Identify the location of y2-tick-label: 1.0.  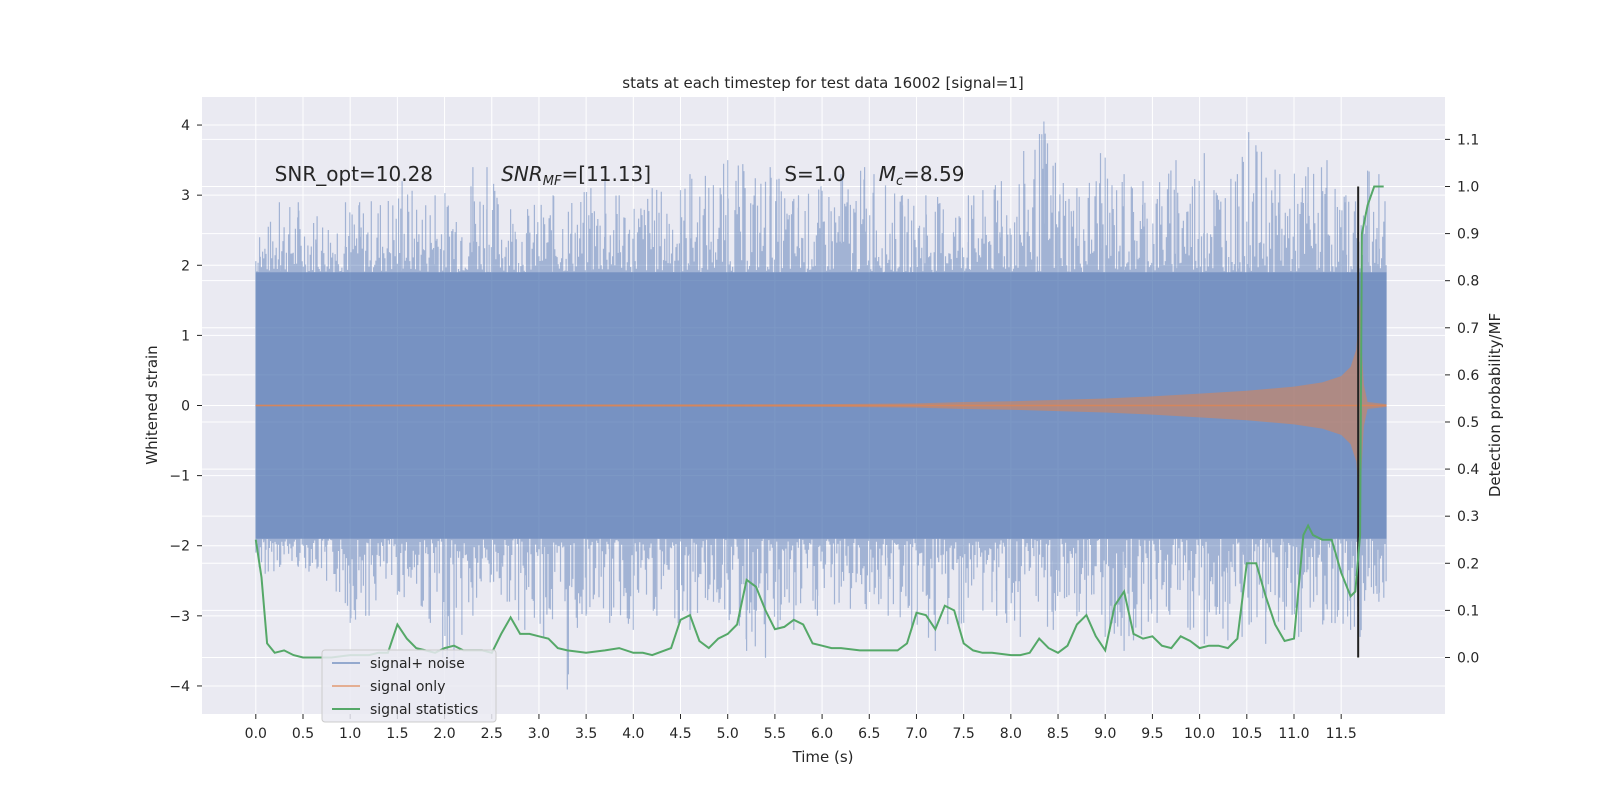
(1468, 187).